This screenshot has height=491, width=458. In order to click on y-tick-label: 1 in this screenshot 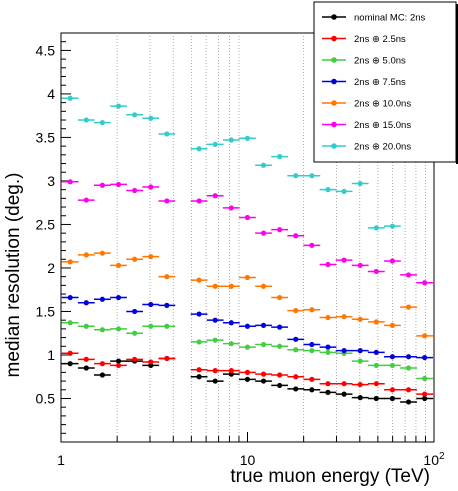, I will do `click(51, 355)`.